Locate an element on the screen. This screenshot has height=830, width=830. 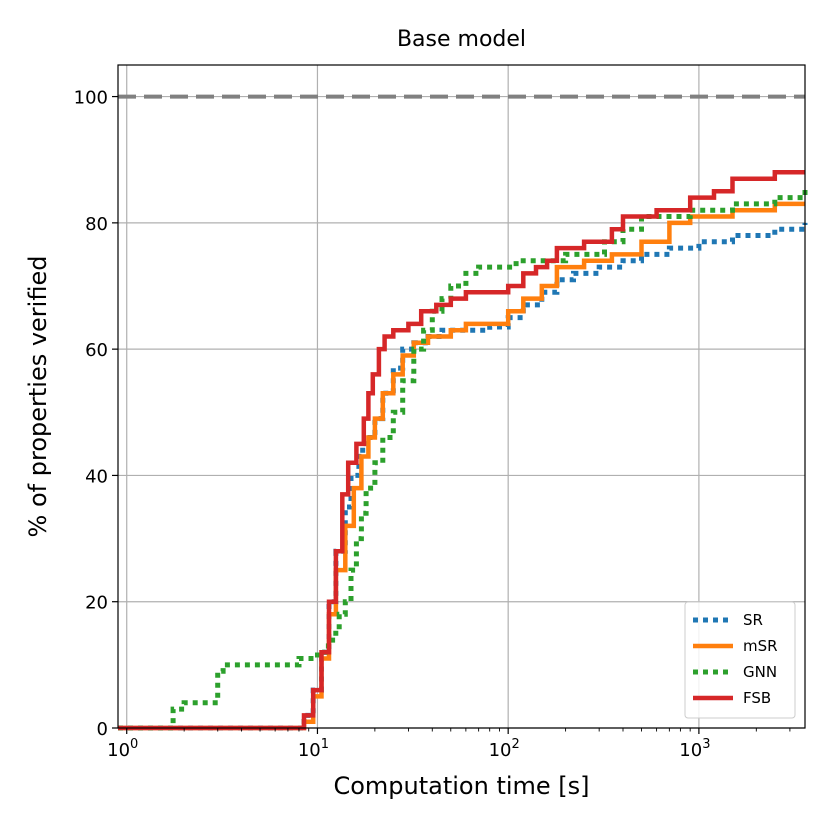
legend: SR mSR GNN FSB is located at coordinates (740, 660).